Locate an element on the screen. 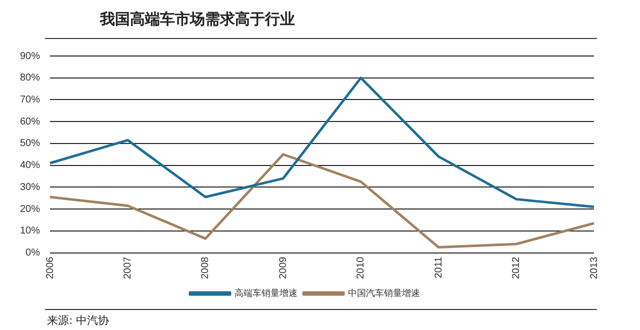 Image resolution: width=640 pixels, height=330 pixels. x-tick-label: 2006 is located at coordinates (50, 268).